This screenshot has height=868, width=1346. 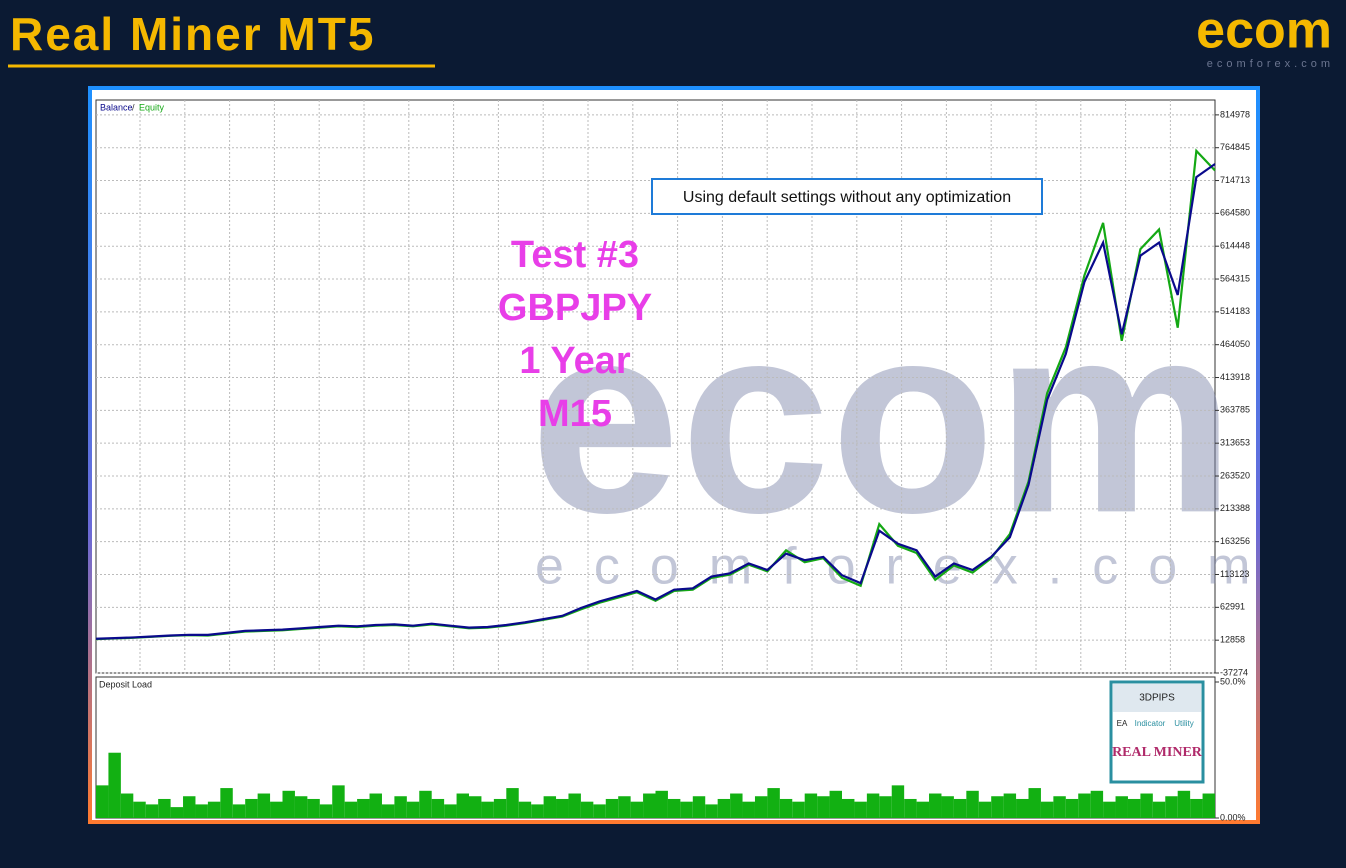 What do you see at coordinates (1150, 723) in the screenshot?
I see `badge-tab: Indicator` at bounding box center [1150, 723].